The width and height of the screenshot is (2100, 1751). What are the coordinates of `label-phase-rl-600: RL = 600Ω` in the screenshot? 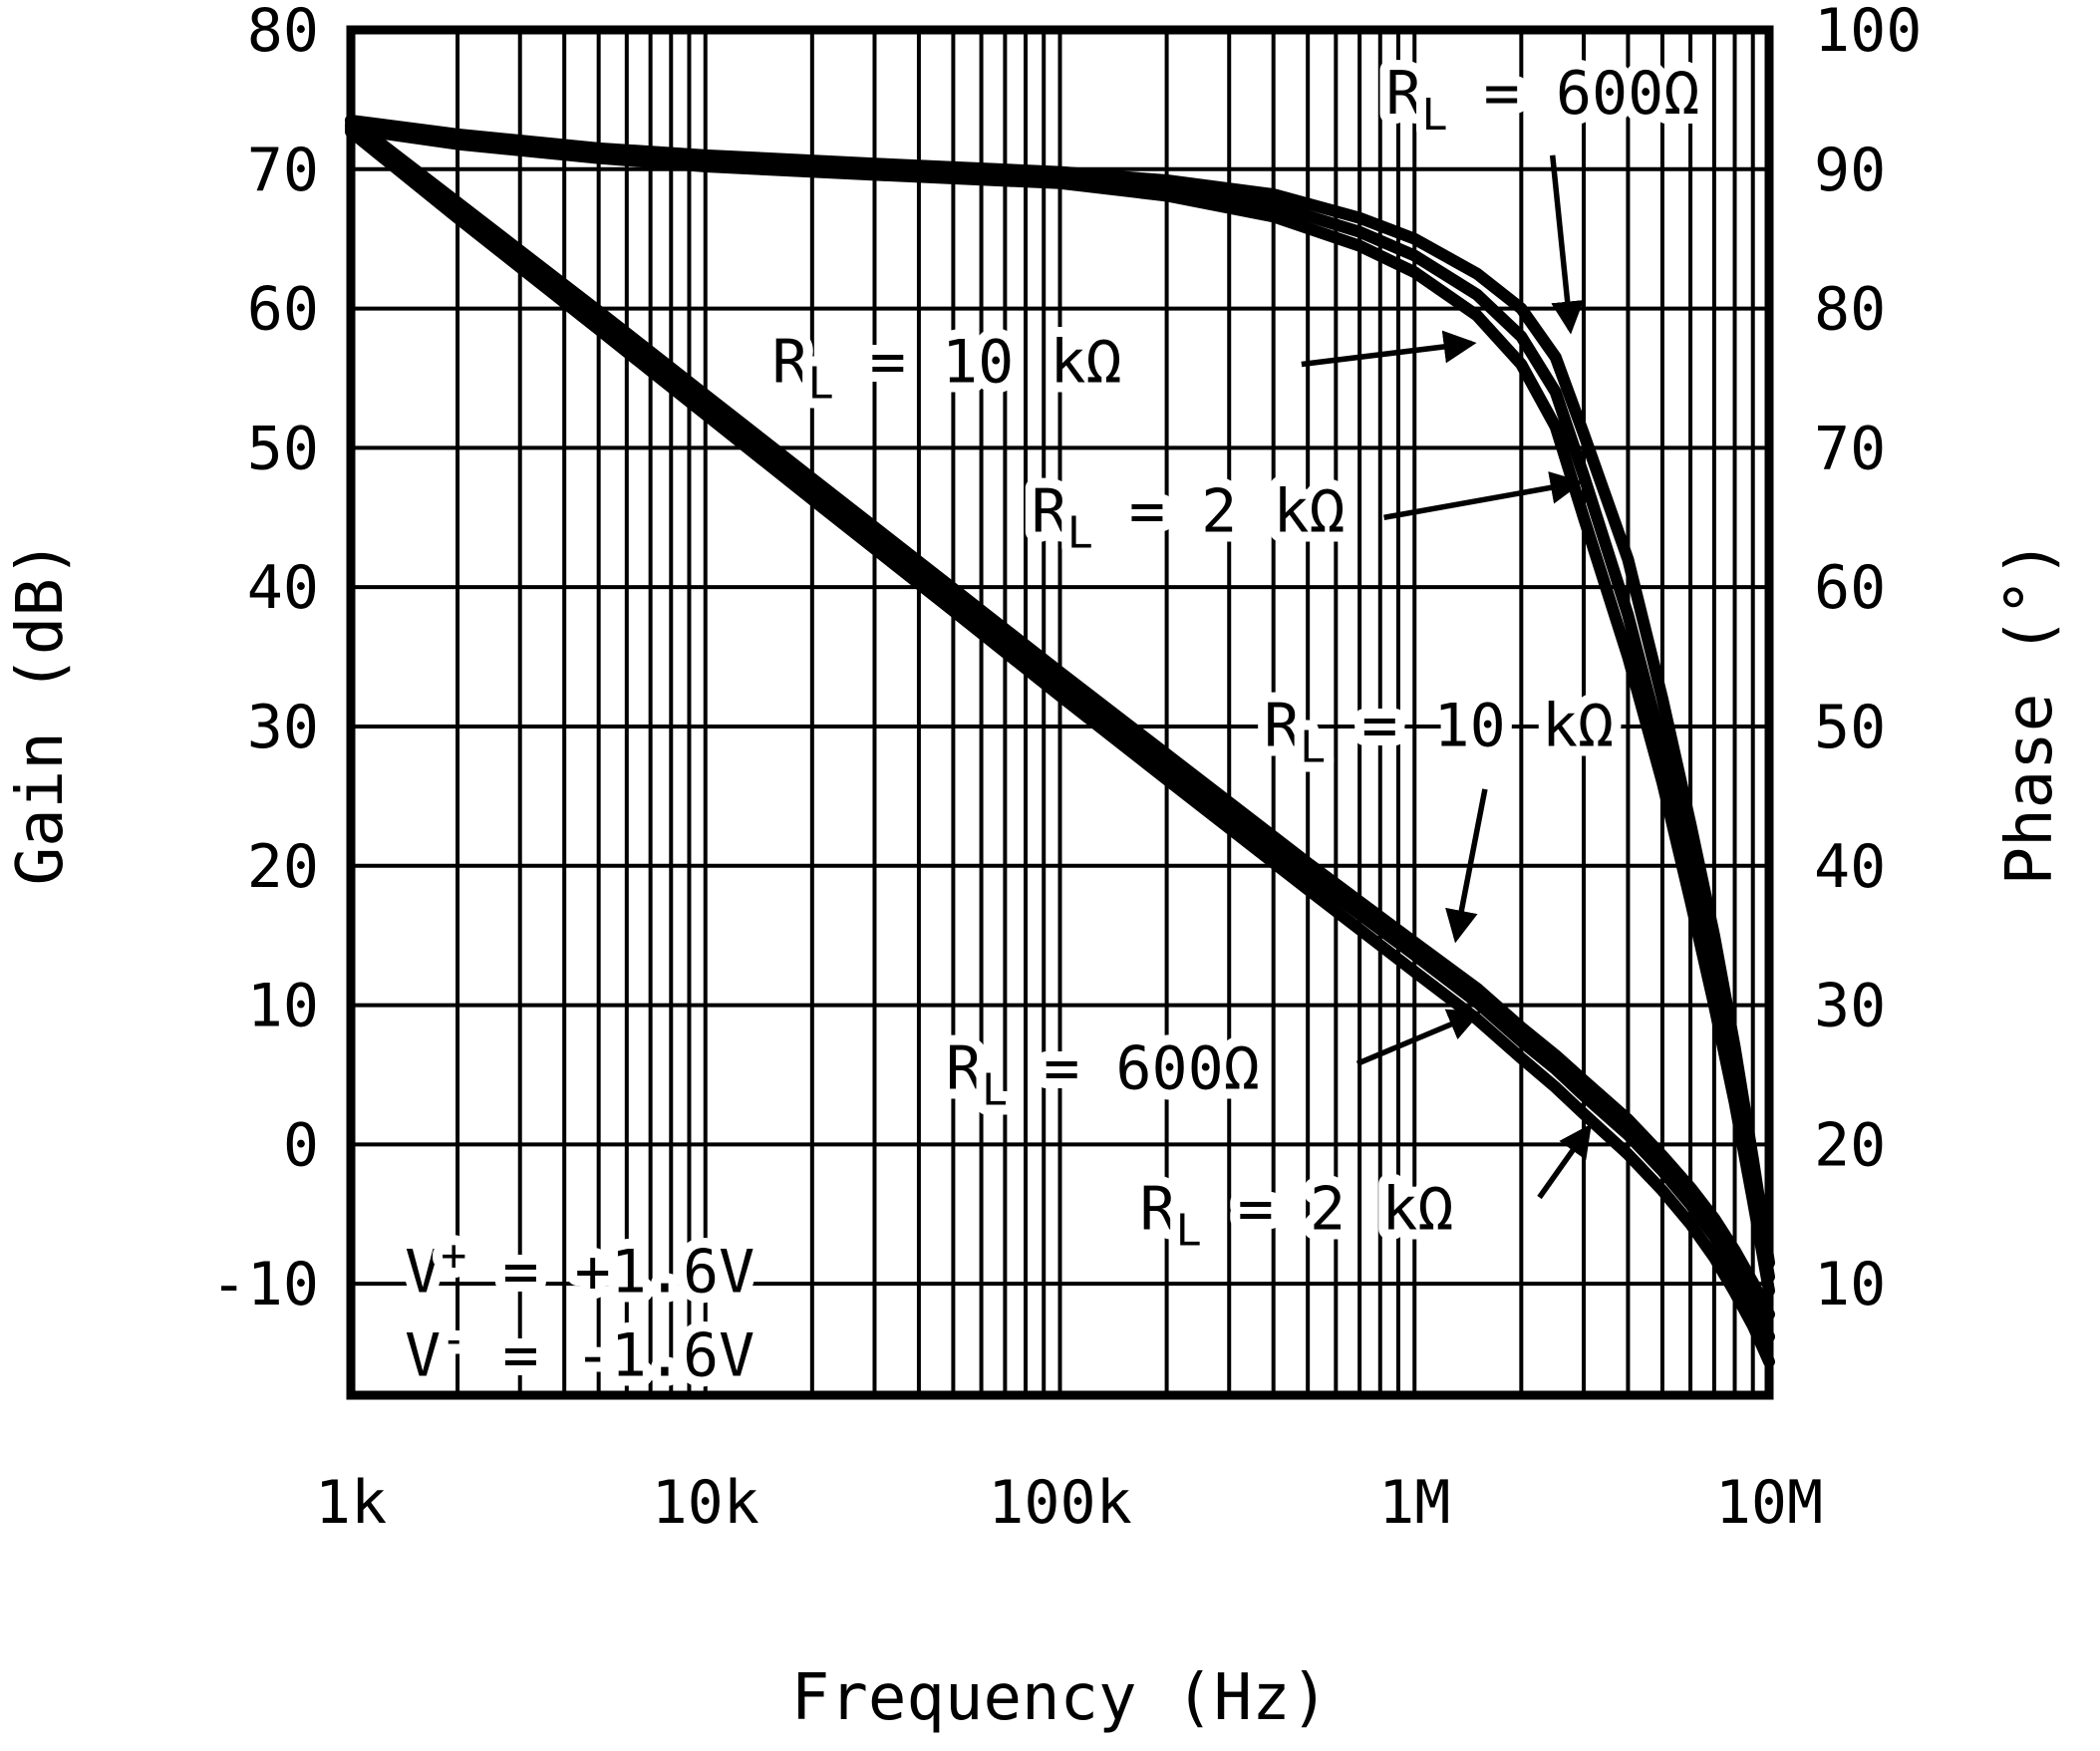 It's located at (1542, 100).